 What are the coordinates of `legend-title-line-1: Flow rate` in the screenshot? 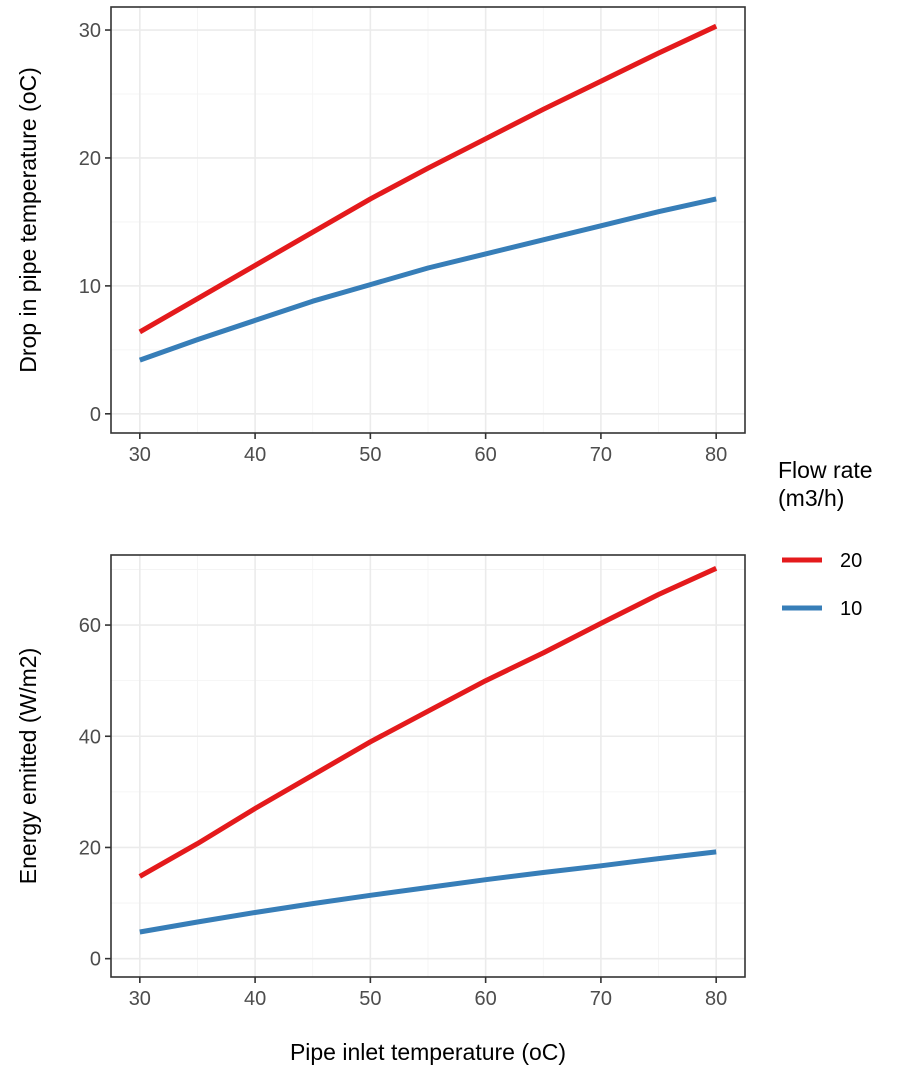 It's located at (825, 470).